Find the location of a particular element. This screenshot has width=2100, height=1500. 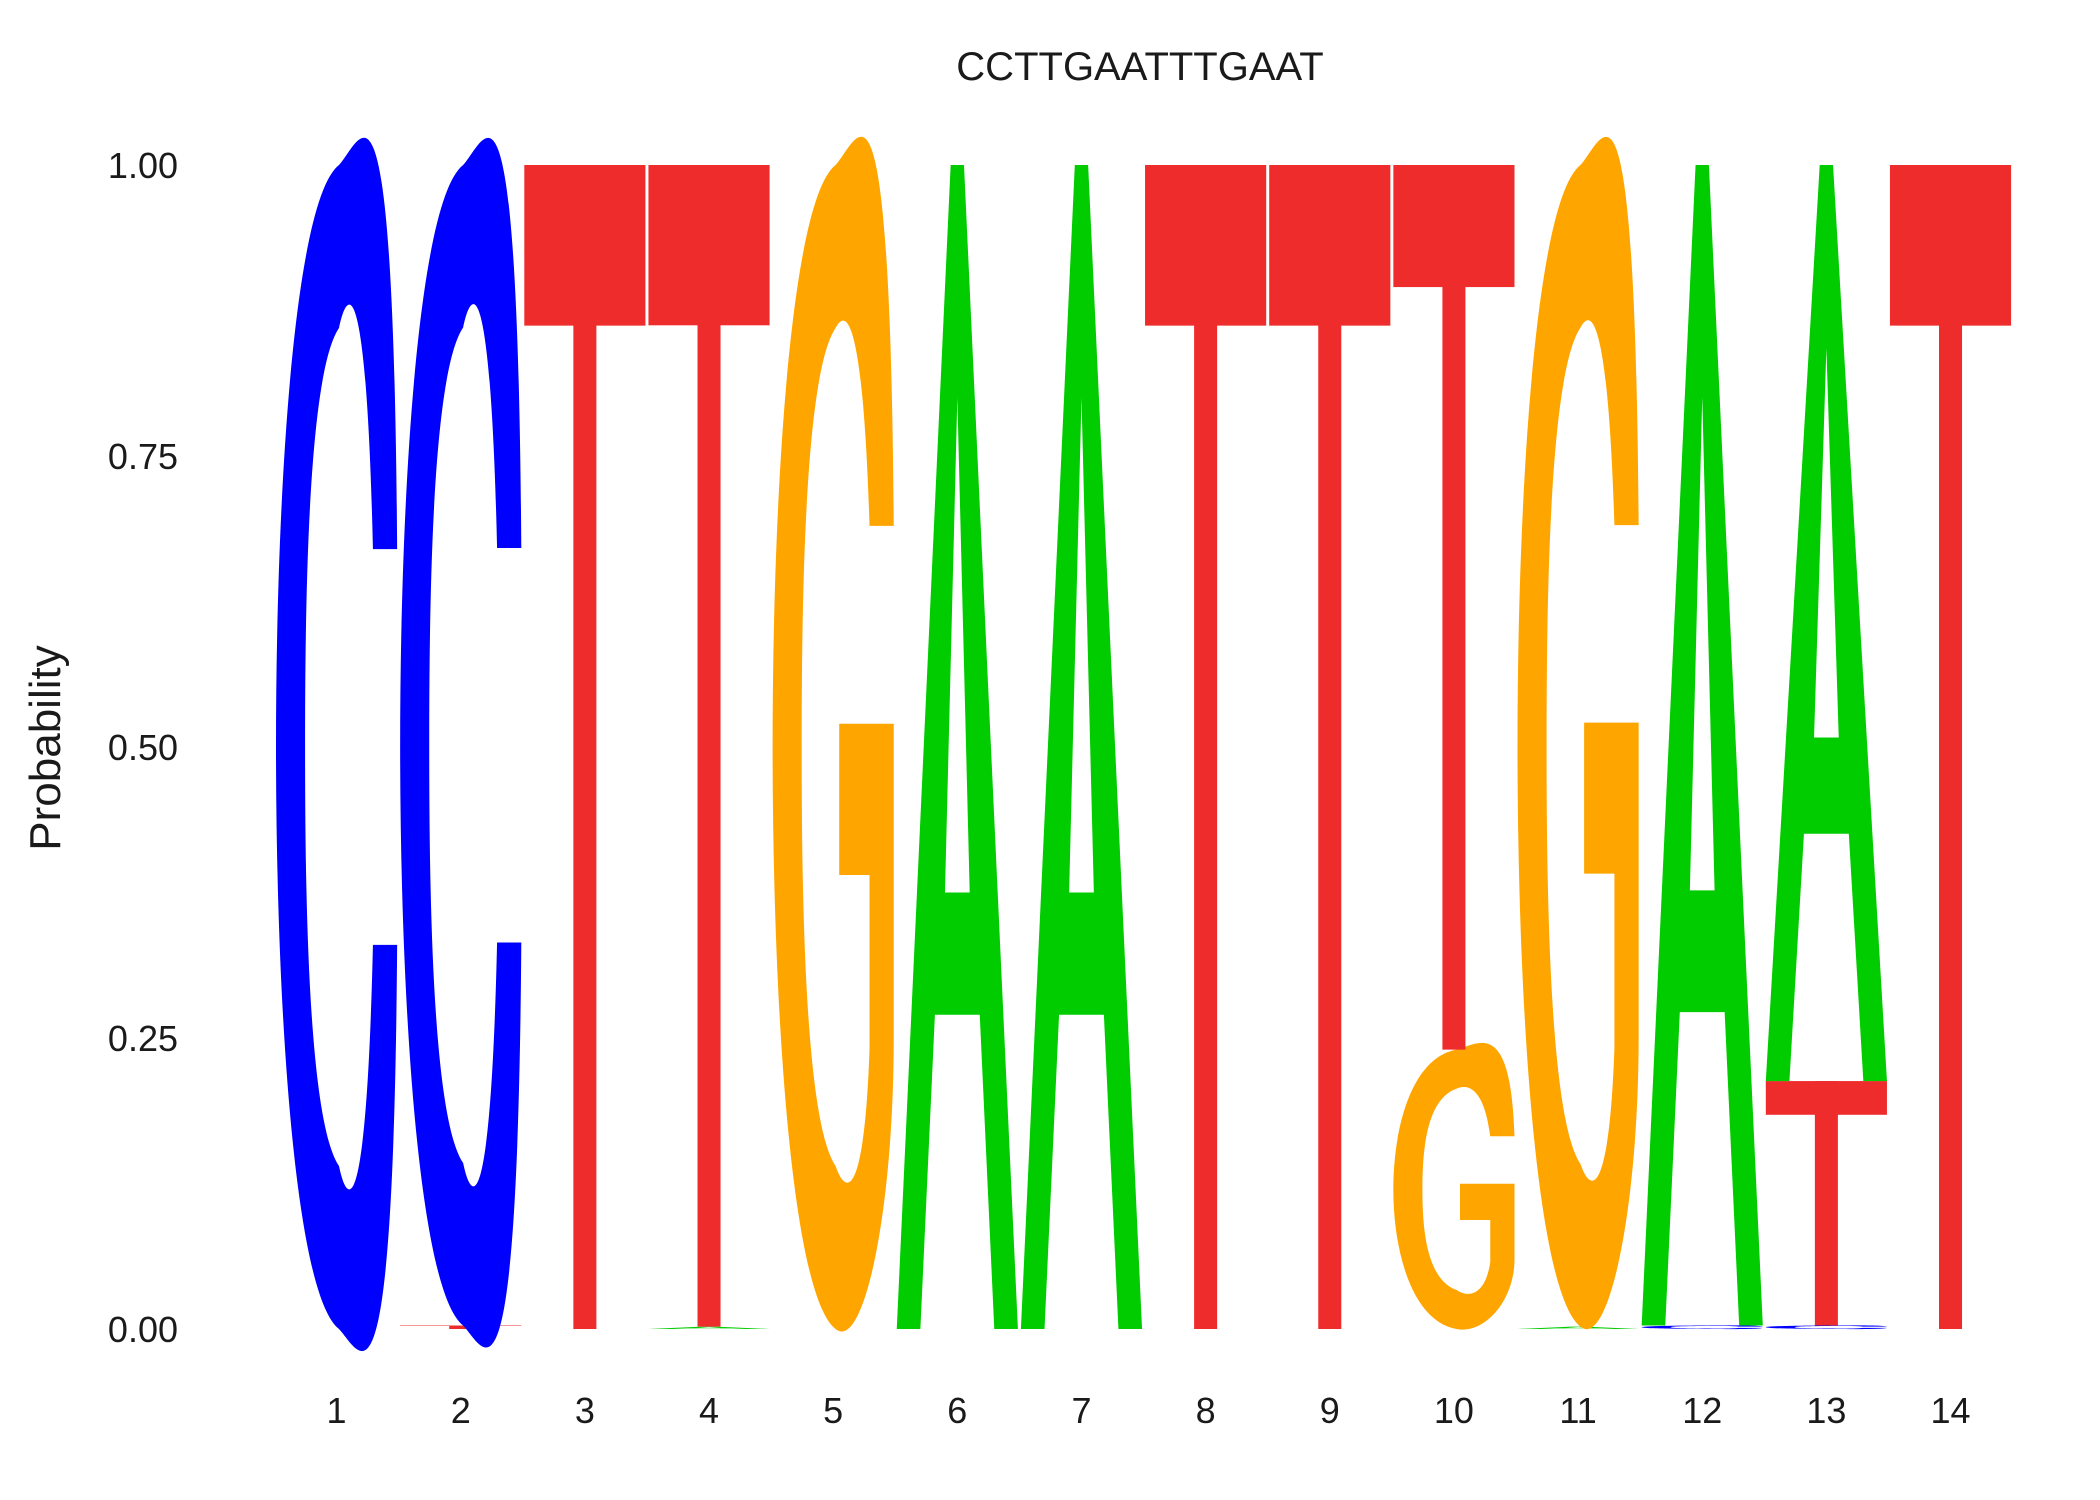

x-tick-label: 13 is located at coordinates (1826, 1410).